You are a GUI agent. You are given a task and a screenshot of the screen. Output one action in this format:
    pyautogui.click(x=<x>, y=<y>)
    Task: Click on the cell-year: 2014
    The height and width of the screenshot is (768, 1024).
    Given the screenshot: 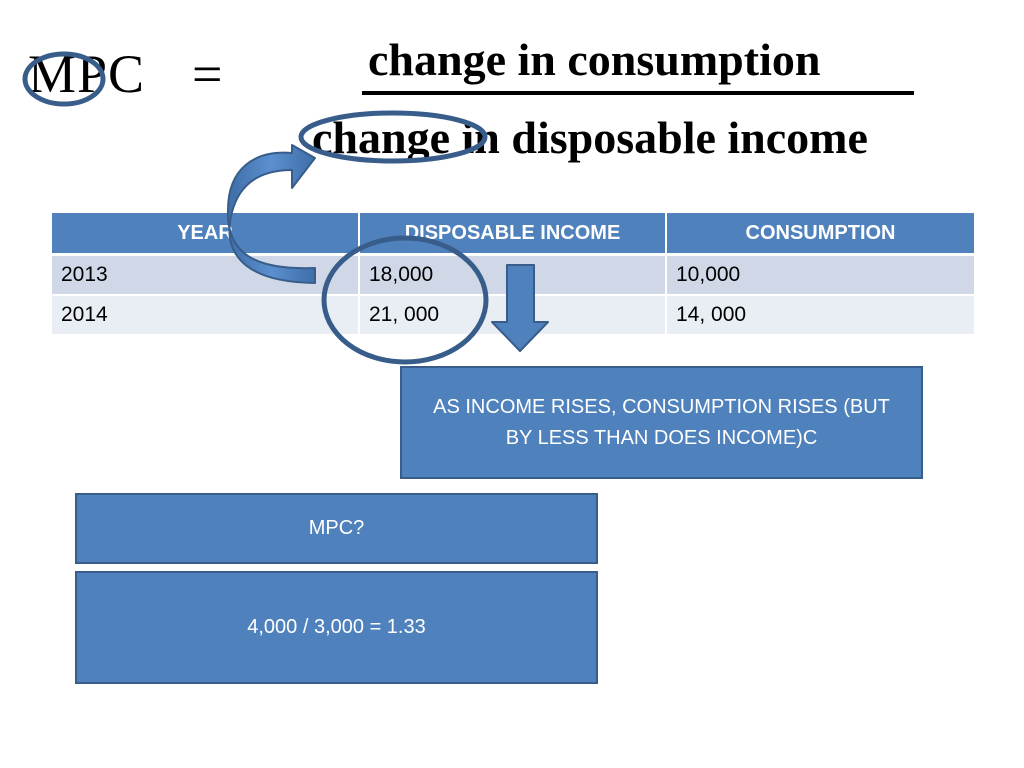 What is the action you would take?
    pyautogui.click(x=206, y=315)
    